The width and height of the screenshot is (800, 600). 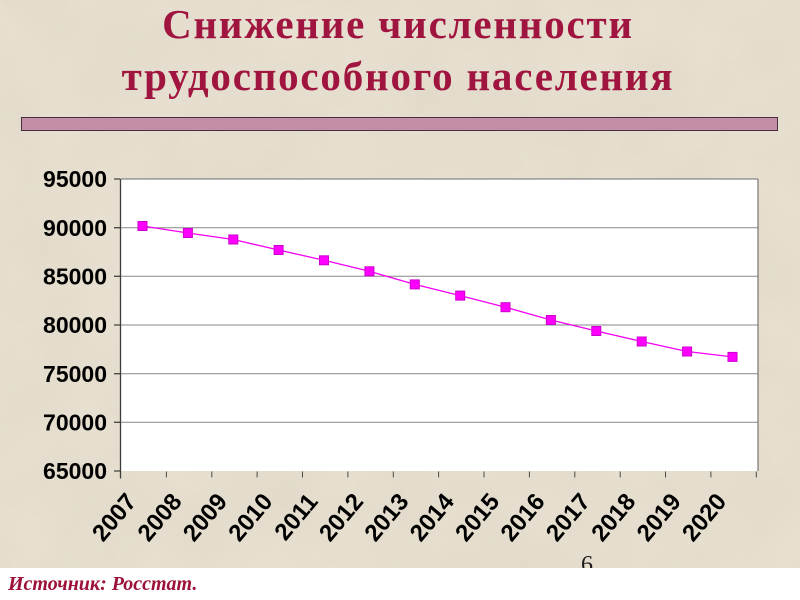 What do you see at coordinates (205, 518) in the screenshot?
I see `svg-text: 2009` at bounding box center [205, 518].